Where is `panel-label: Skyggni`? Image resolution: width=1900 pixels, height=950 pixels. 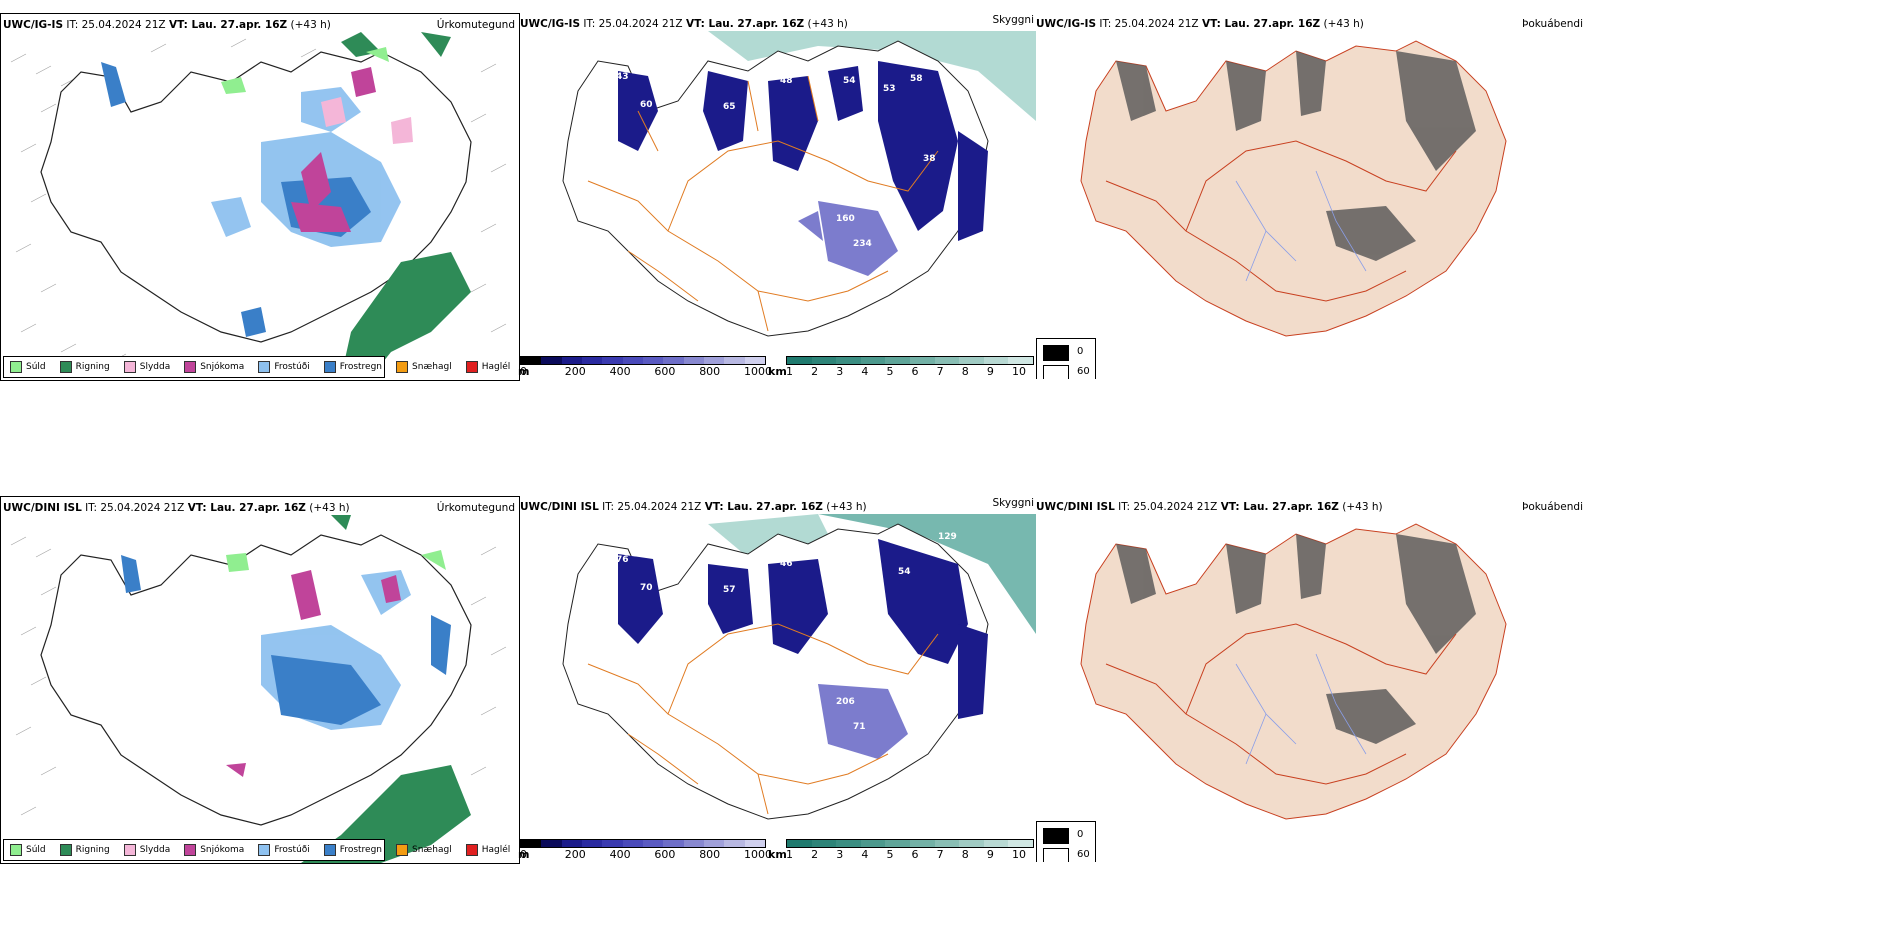
panel-label: Skyggni is located at coordinates (1013, 503).